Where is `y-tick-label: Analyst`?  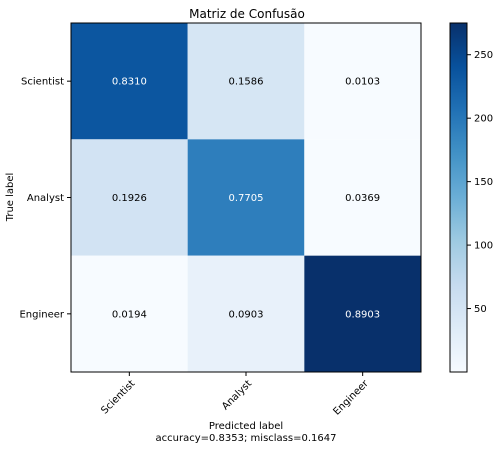 y-tick-label: Analyst is located at coordinates (45, 198).